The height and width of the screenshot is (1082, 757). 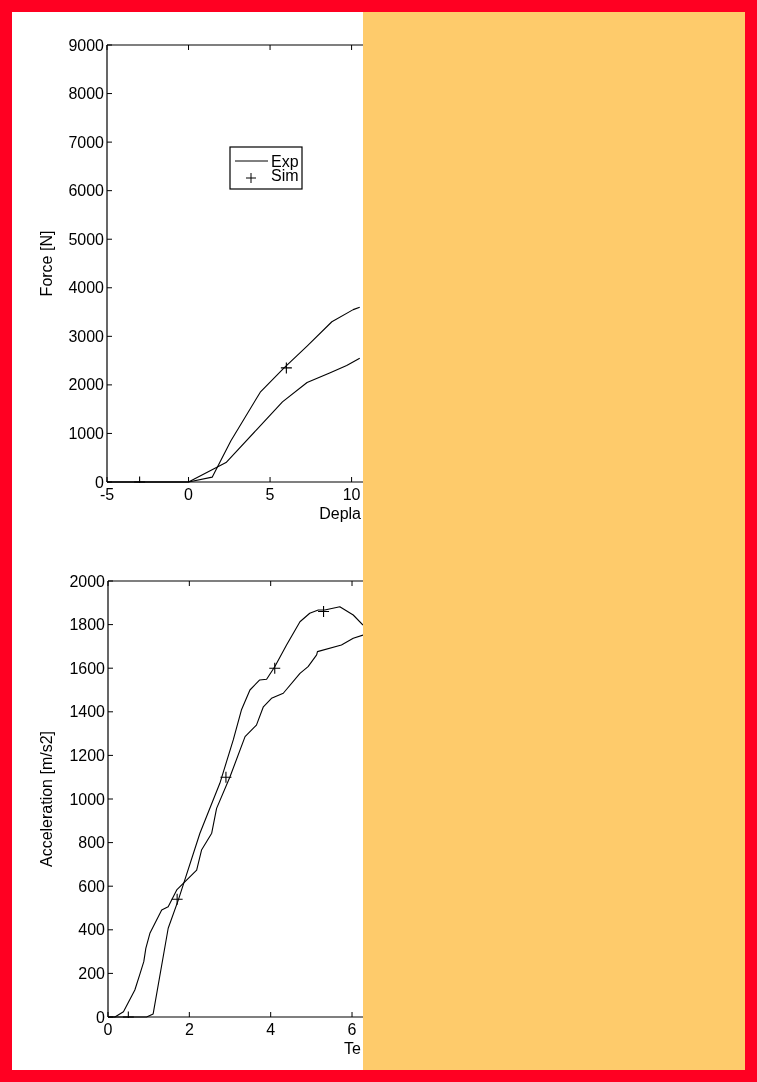 What do you see at coordinates (87, 712) in the screenshot?
I see `y-tick-label: 1400` at bounding box center [87, 712].